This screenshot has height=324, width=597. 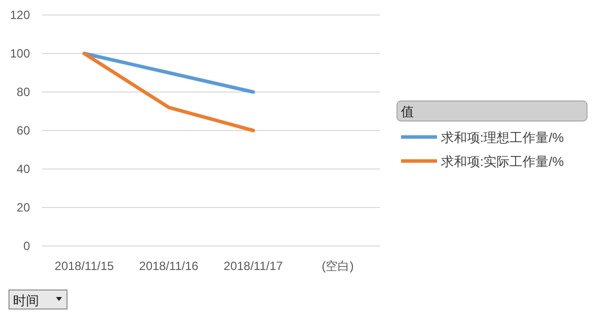 What do you see at coordinates (20, 53) in the screenshot?
I see `y-tick-label: 100` at bounding box center [20, 53].